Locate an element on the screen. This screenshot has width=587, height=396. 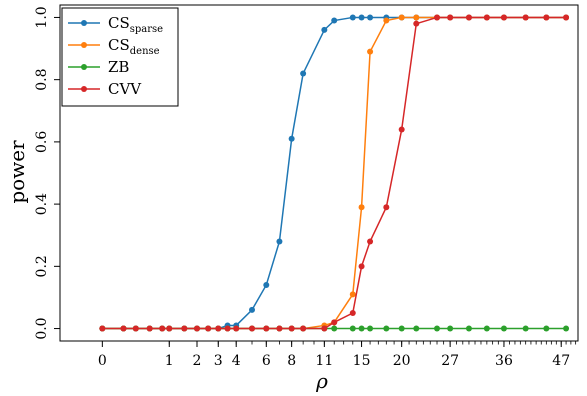
x-tick-label: 27 is located at coordinates (450, 361).